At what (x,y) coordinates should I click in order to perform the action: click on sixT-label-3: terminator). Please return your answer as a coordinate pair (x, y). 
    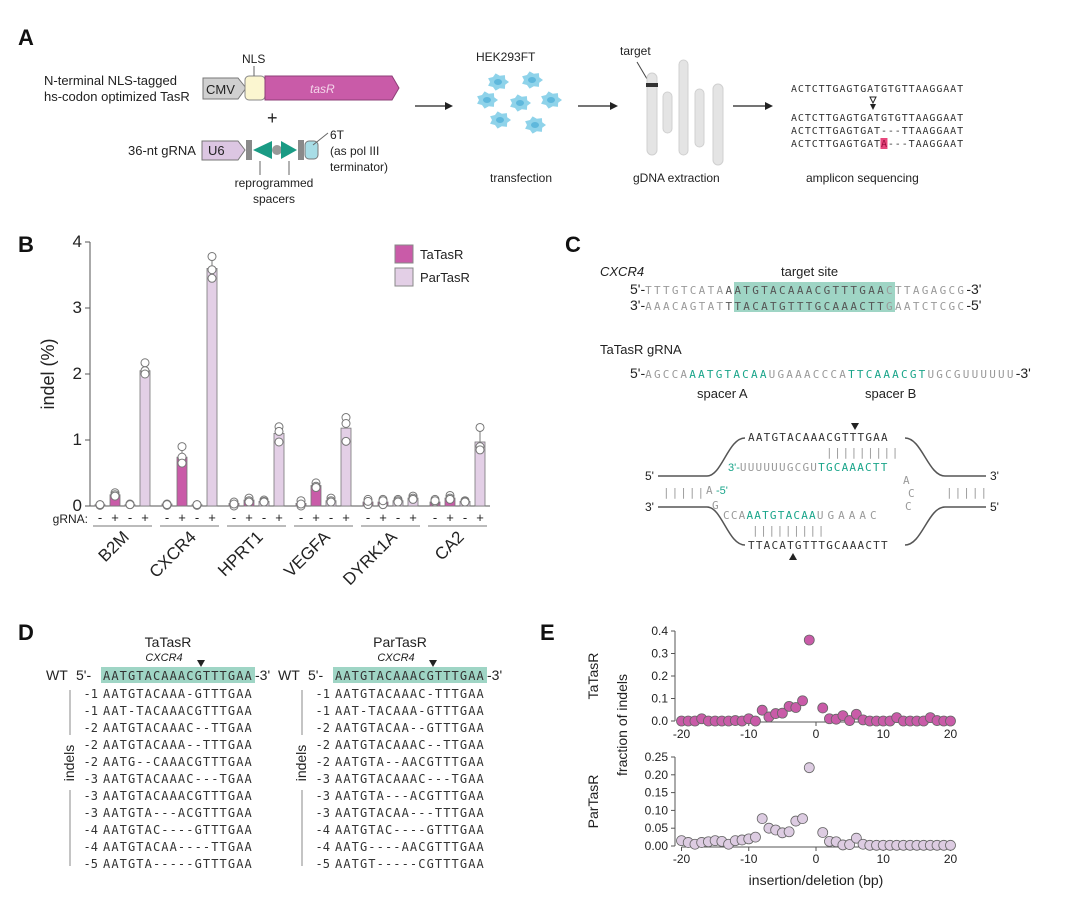
    Looking at the image, I should click on (359, 167).